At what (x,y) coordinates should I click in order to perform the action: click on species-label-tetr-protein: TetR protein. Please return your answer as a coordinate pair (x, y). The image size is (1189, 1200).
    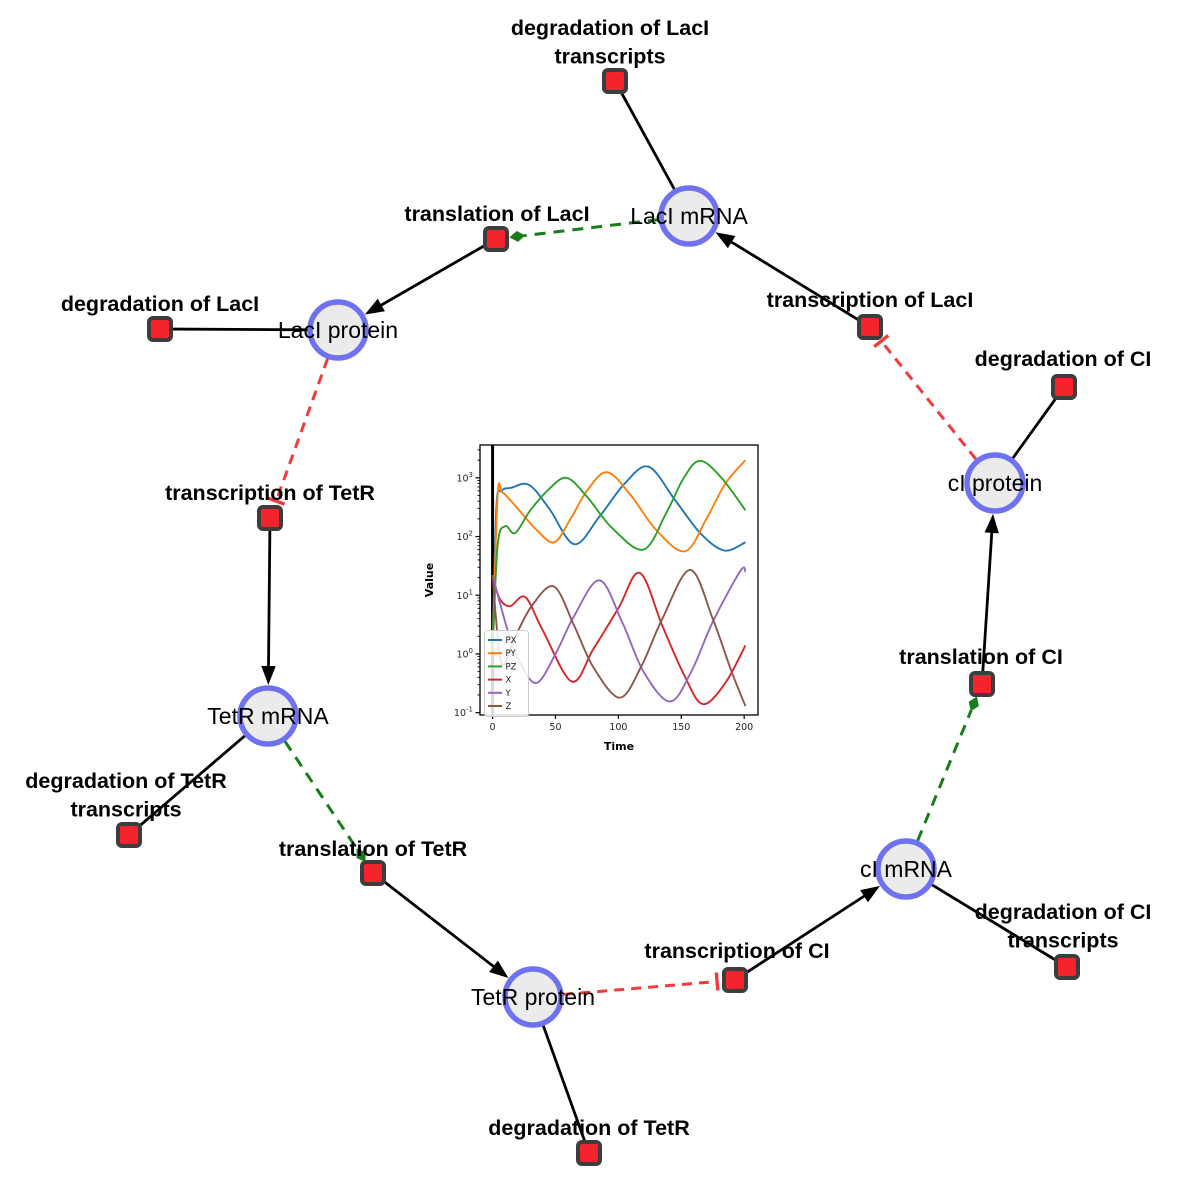
    Looking at the image, I should click on (533, 997).